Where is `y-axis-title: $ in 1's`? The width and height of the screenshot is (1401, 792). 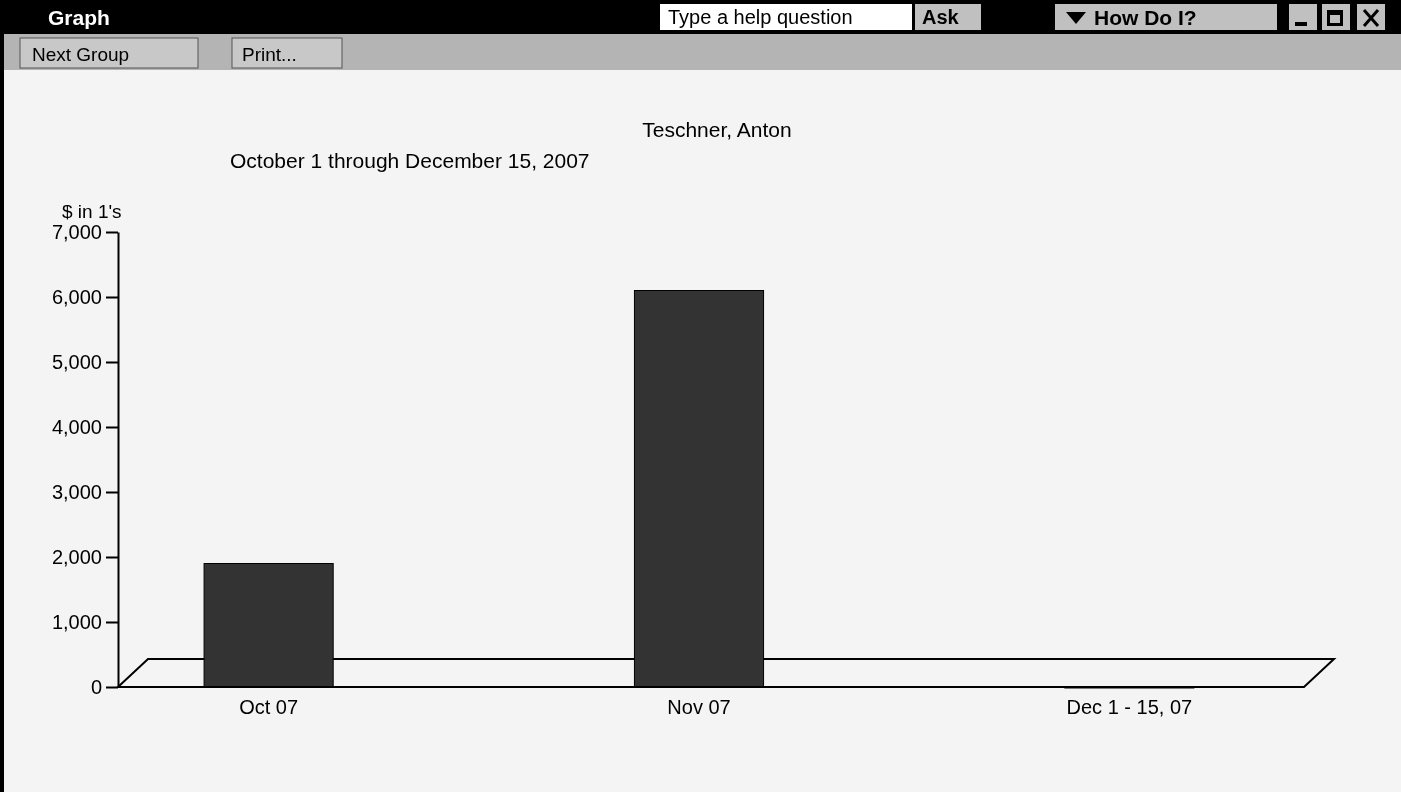 y-axis-title: $ in 1's is located at coordinates (92, 211).